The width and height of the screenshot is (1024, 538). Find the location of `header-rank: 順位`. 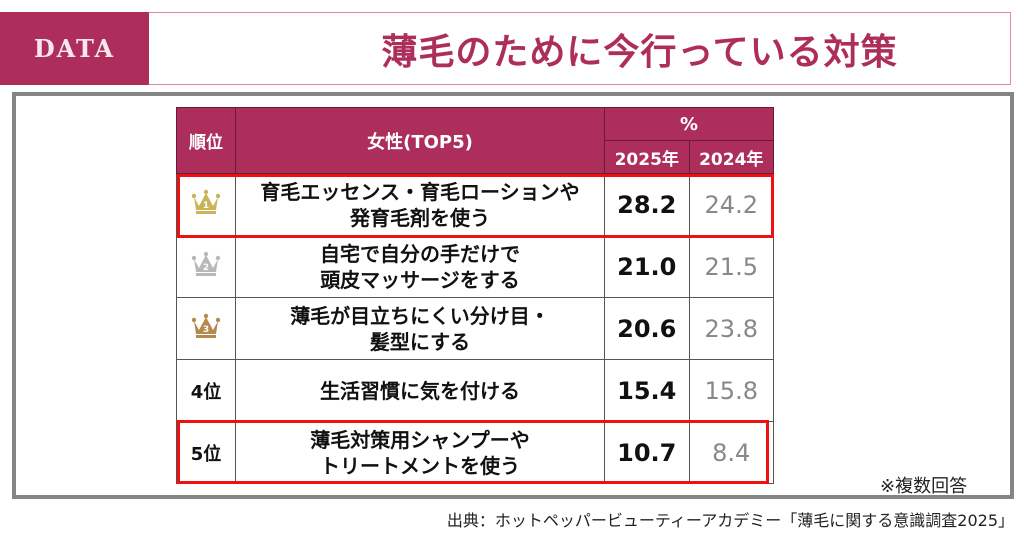

header-rank: 順位 is located at coordinates (206, 140).